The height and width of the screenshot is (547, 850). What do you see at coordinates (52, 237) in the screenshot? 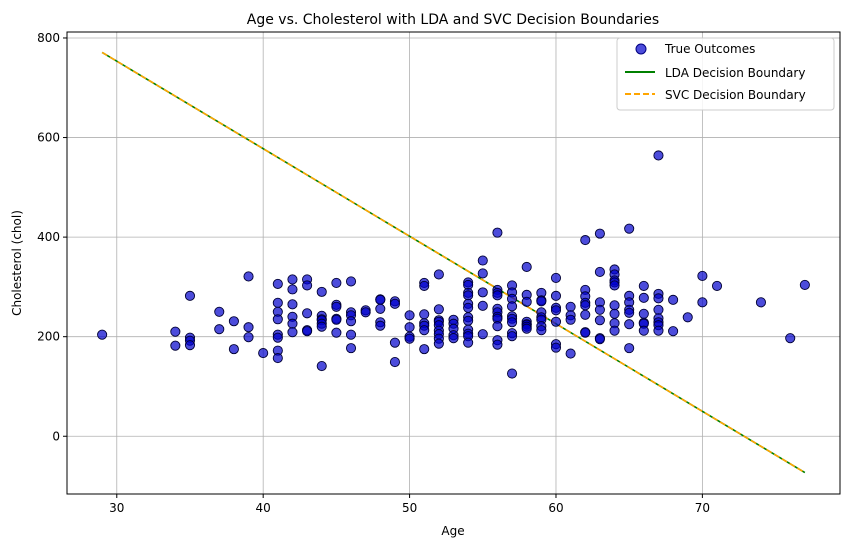
I see `y-axis-ticks: 0 200 400 600 800` at bounding box center [52, 237].